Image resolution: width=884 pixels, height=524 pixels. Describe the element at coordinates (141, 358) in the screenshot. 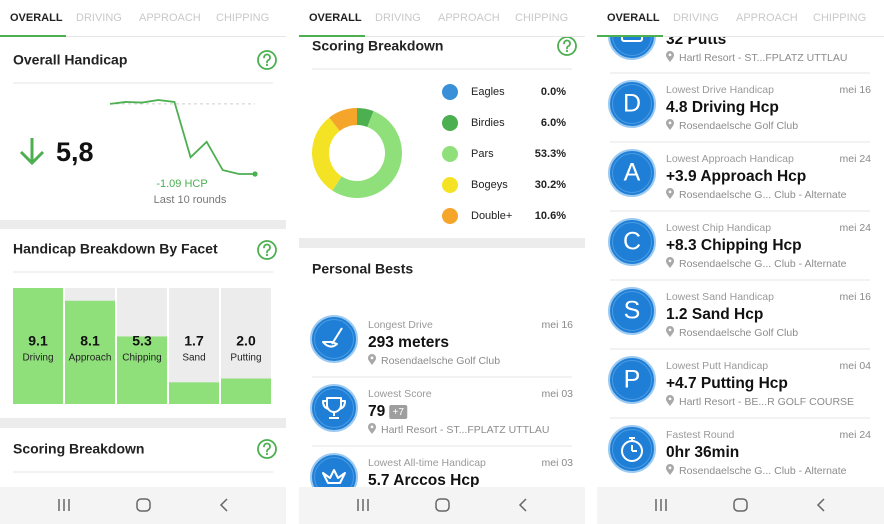

I see `facet-label: Chipping` at that location.